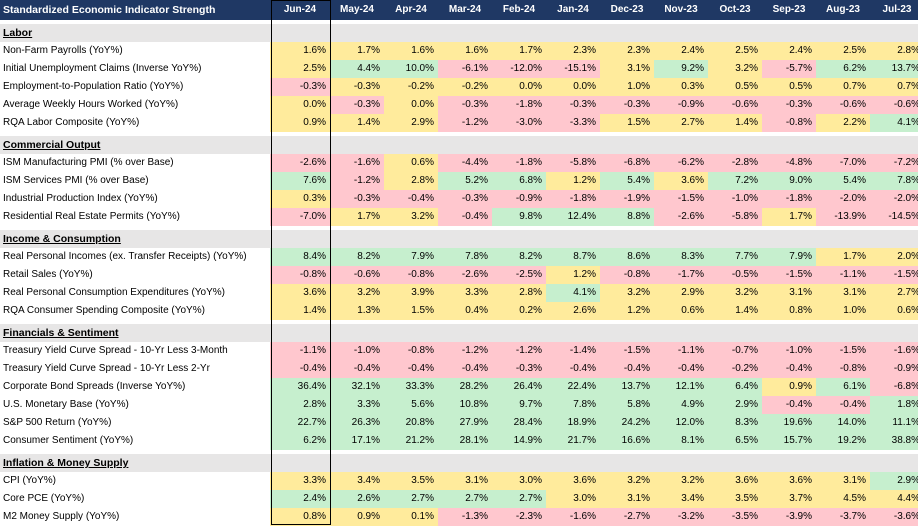 The height and width of the screenshot is (527, 918). Describe the element at coordinates (627, 387) in the screenshot. I see `value-cell: 13.7%` at that location.